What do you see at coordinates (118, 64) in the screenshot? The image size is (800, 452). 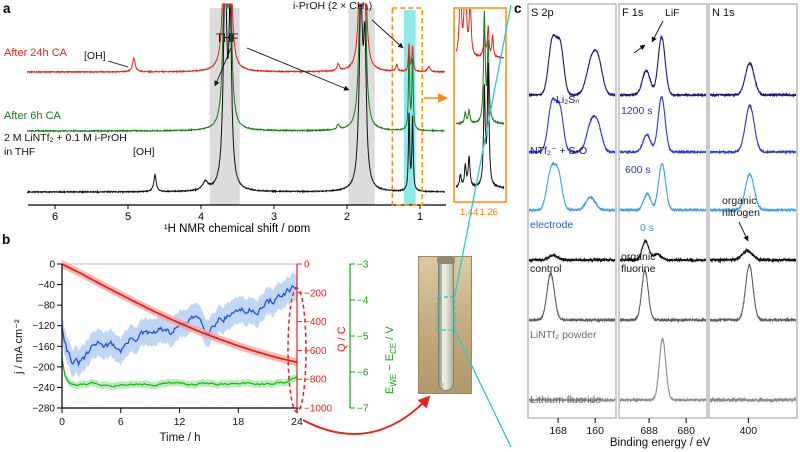 I see `oh-pointer-line` at bounding box center [118, 64].